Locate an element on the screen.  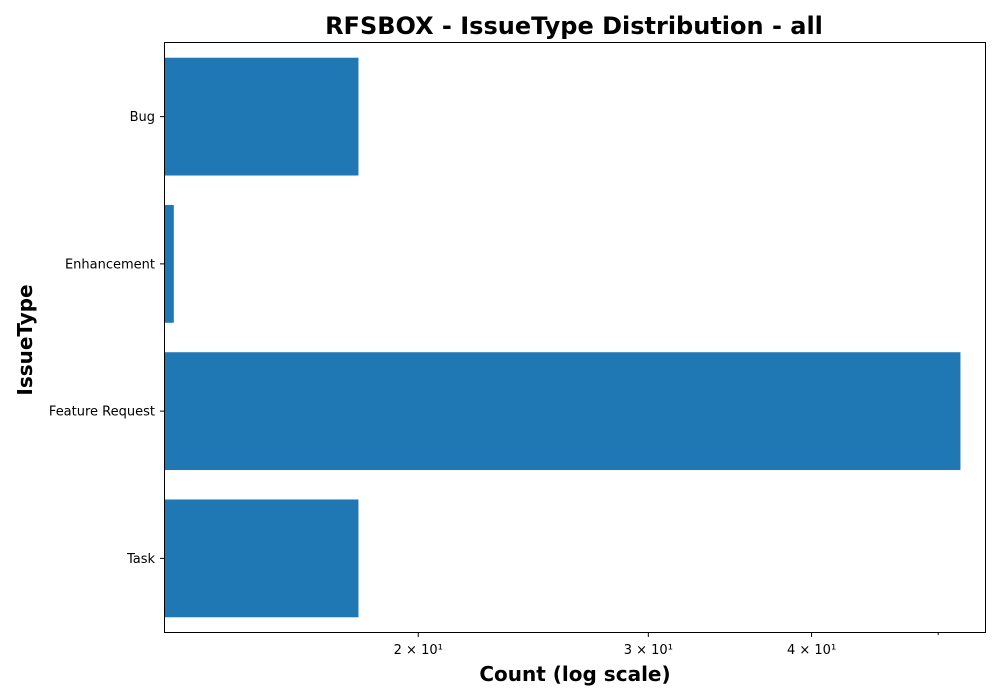
bar-feature-request is located at coordinates (563, 411).